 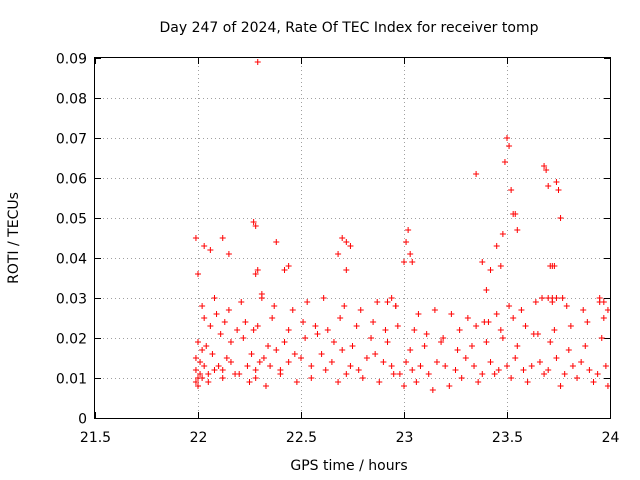 What do you see at coordinates (71, 380) in the screenshot?
I see `y-tick-label: 0.01` at bounding box center [71, 380].